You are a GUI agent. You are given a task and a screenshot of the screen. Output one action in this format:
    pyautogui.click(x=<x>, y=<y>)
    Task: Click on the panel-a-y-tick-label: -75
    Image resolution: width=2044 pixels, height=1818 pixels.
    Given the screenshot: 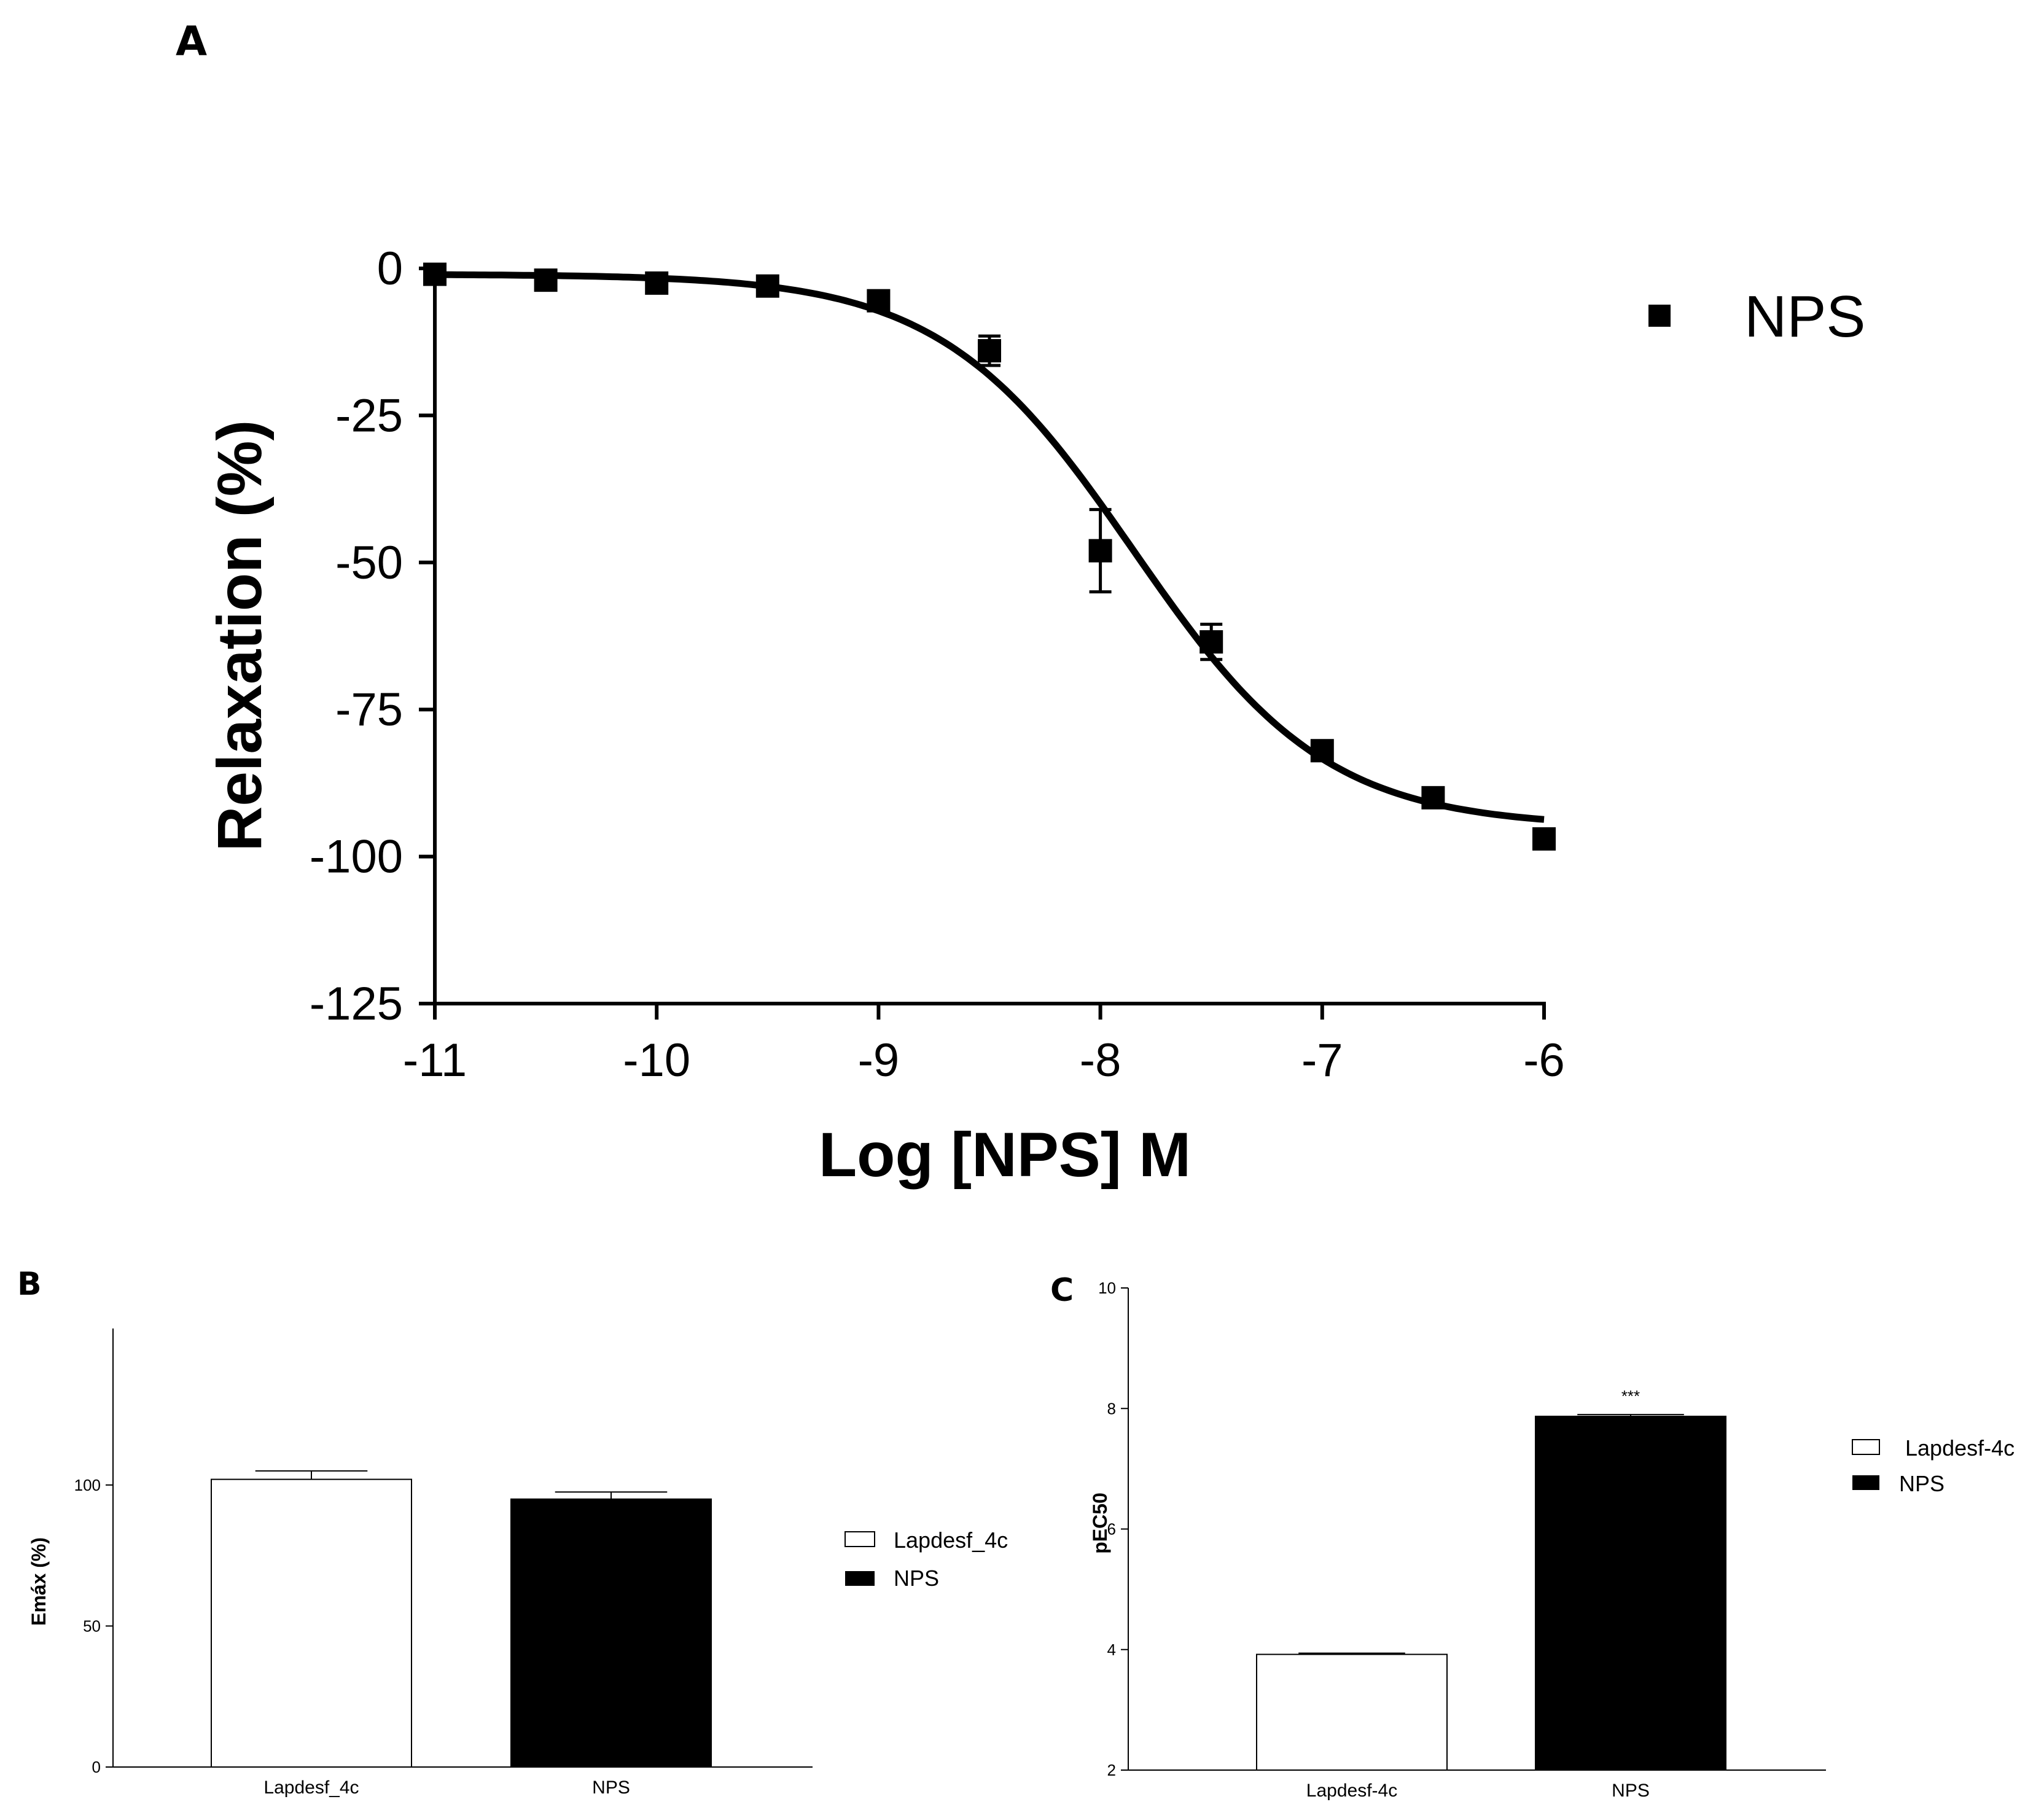 What is the action you would take?
    pyautogui.click(x=369, y=710)
    